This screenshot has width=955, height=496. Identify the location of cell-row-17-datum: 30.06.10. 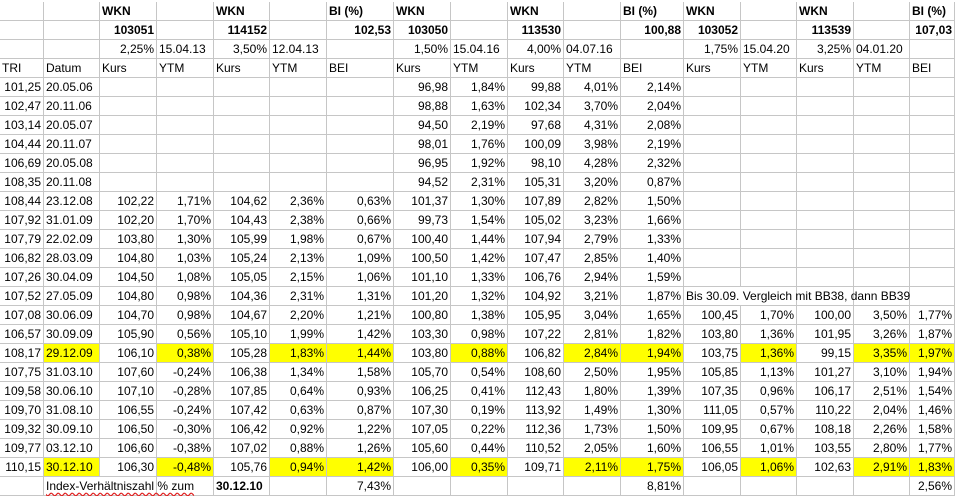
(72, 391).